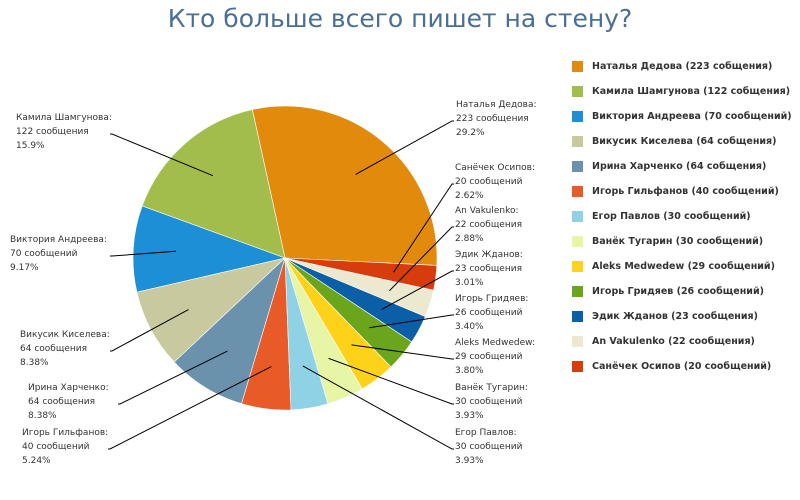 The image size is (800, 500). I want to click on legend-label: An Vakulenko (22 сообщения), so click(673, 341).